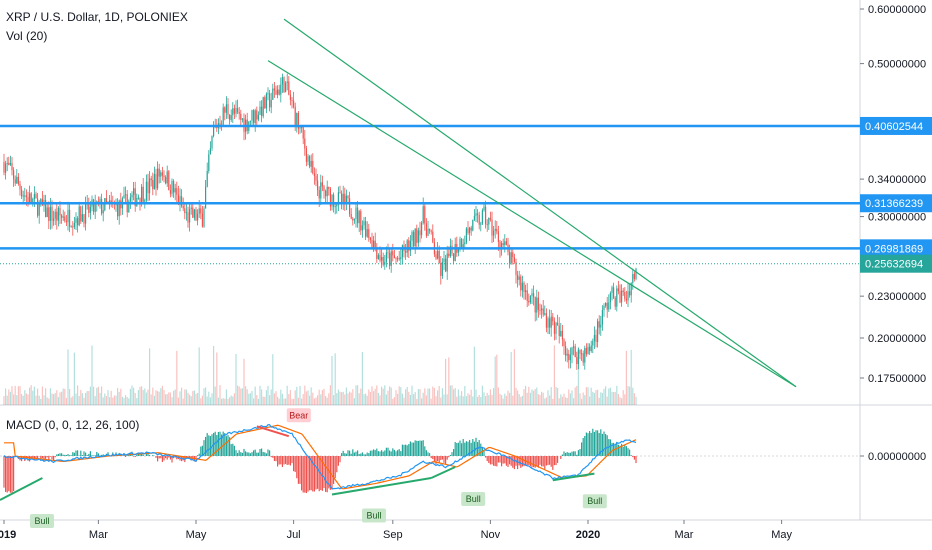 The height and width of the screenshot is (550, 932). What do you see at coordinates (588, 535) in the screenshot?
I see `time-tick-label: 2020` at bounding box center [588, 535].